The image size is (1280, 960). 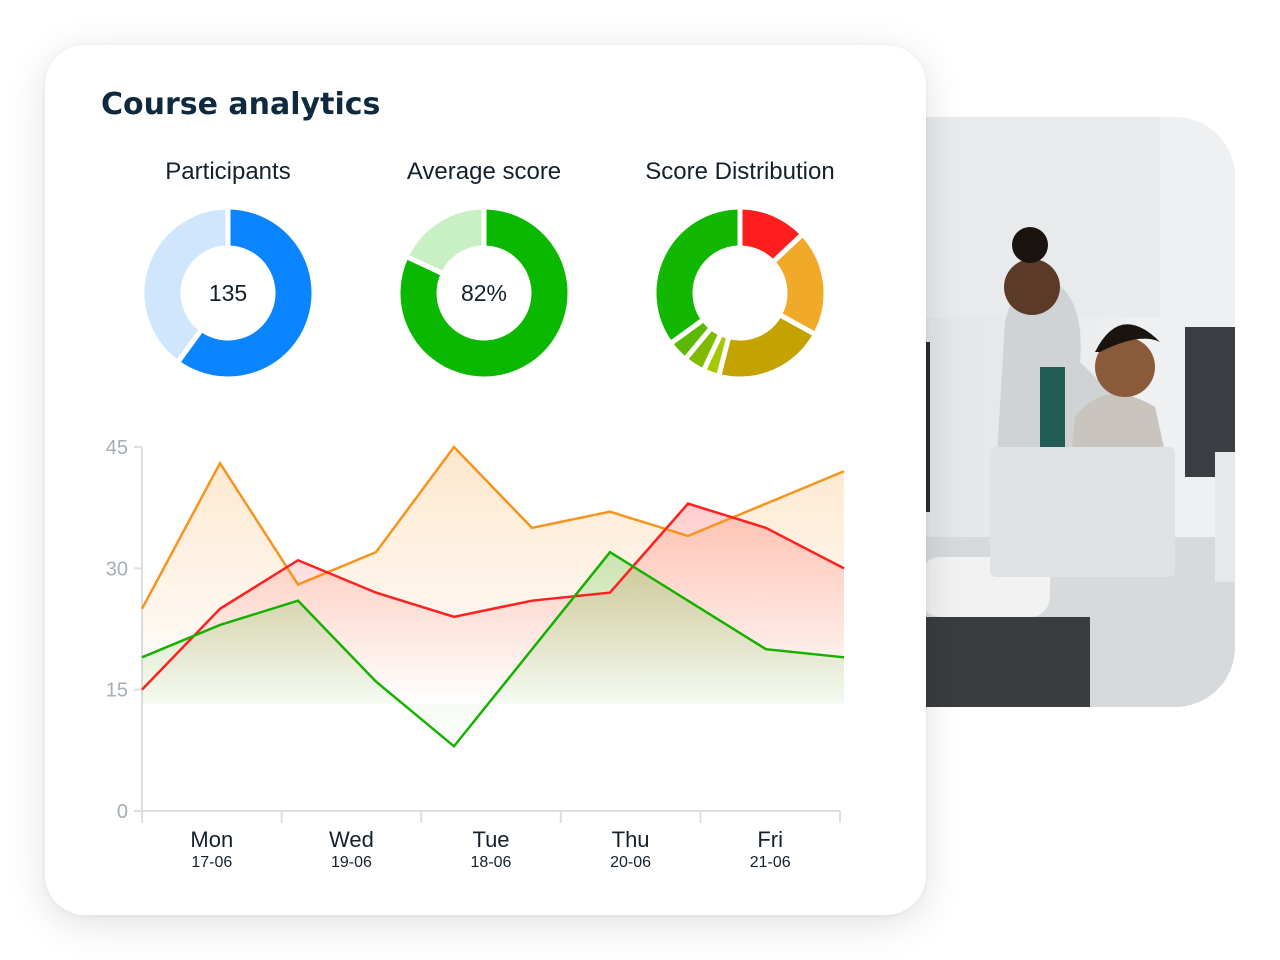 I want to click on score-distribution-label: Score Distribution, so click(x=740, y=171).